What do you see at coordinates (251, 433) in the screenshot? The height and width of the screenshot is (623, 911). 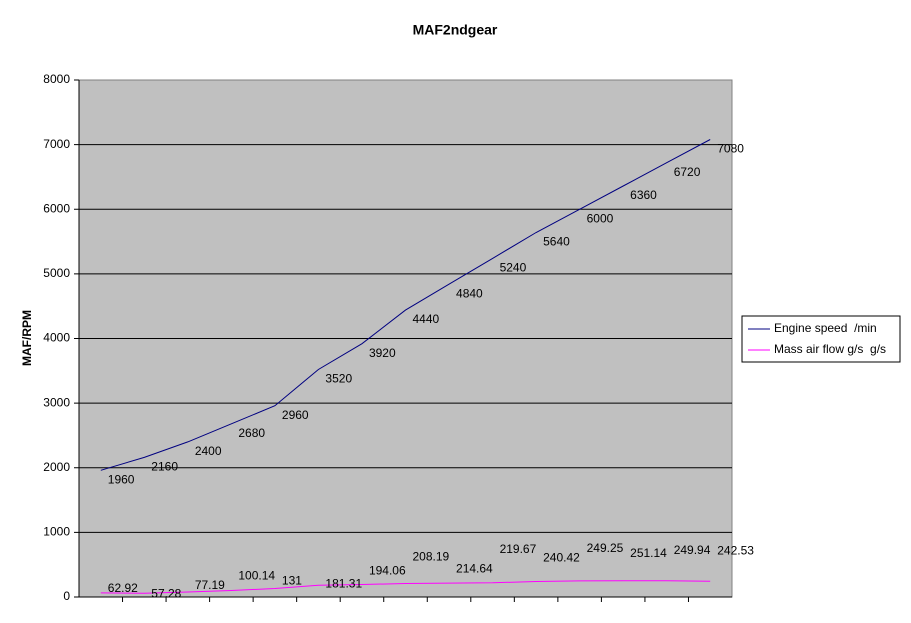 I see `data-label: 2680` at bounding box center [251, 433].